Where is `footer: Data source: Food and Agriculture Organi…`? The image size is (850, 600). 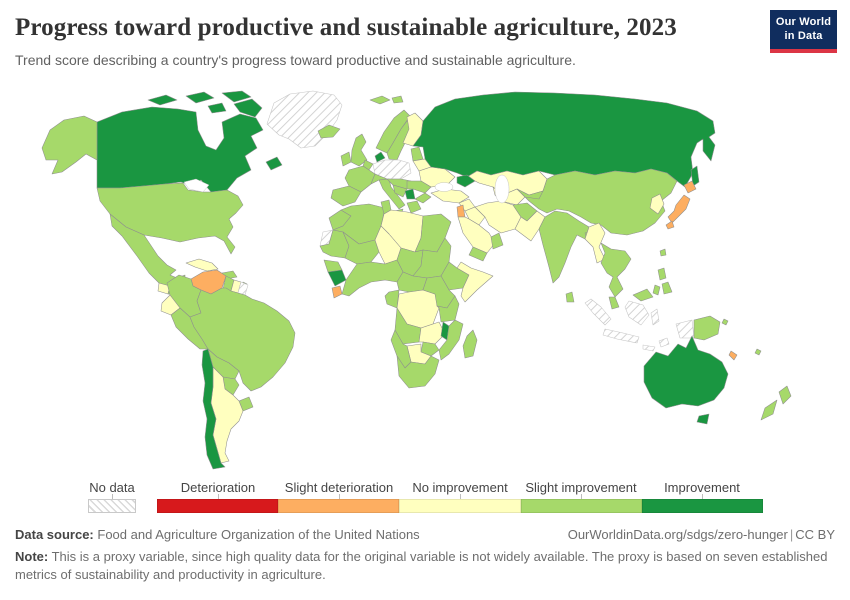 footer: Data source: Food and Agriculture Organi… is located at coordinates (425, 556).